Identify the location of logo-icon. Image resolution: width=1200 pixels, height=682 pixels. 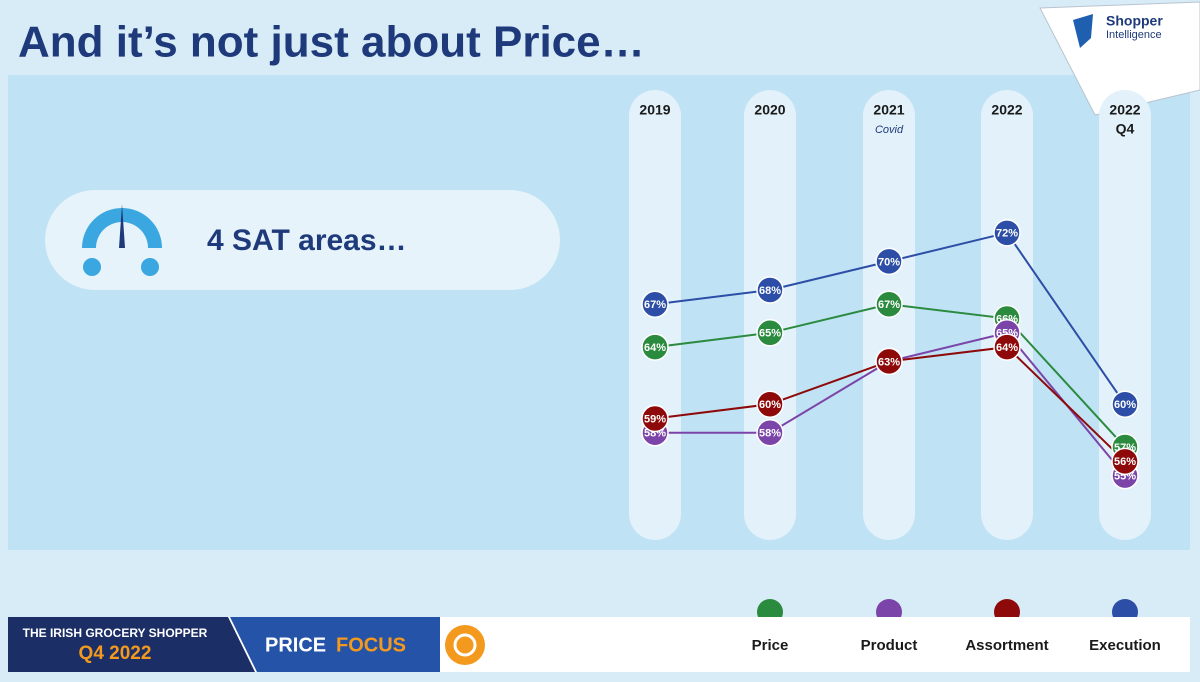
(1083, 31).